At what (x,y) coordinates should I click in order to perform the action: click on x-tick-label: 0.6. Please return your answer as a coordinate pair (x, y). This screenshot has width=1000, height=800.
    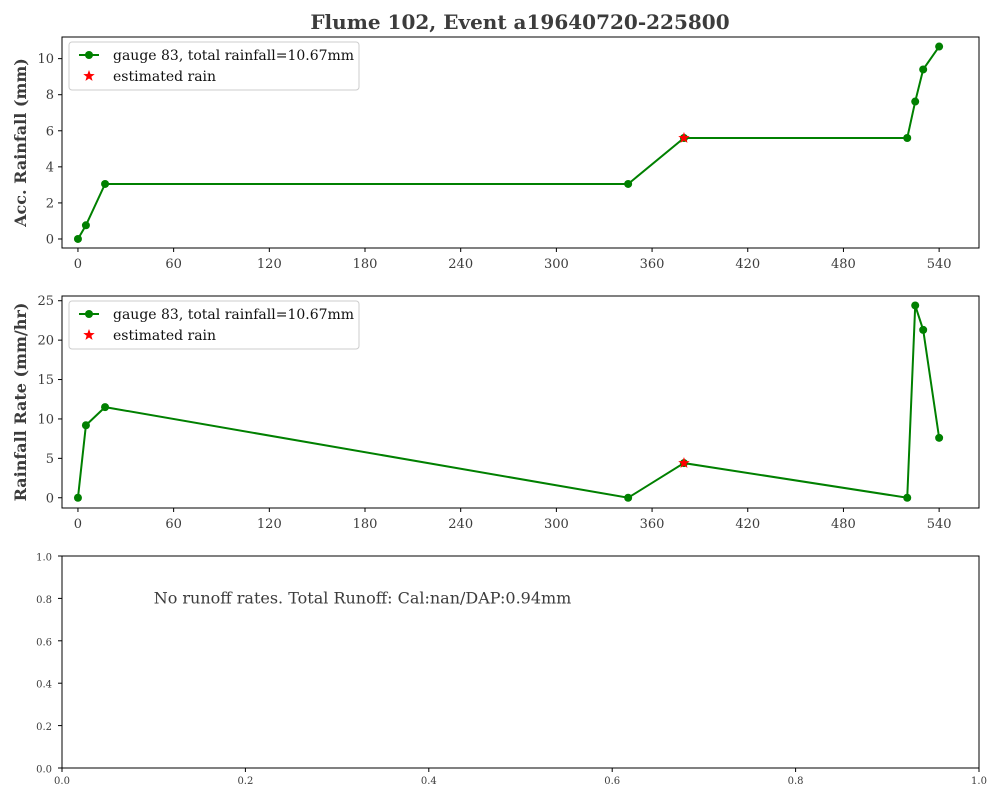
    Looking at the image, I should click on (612, 781).